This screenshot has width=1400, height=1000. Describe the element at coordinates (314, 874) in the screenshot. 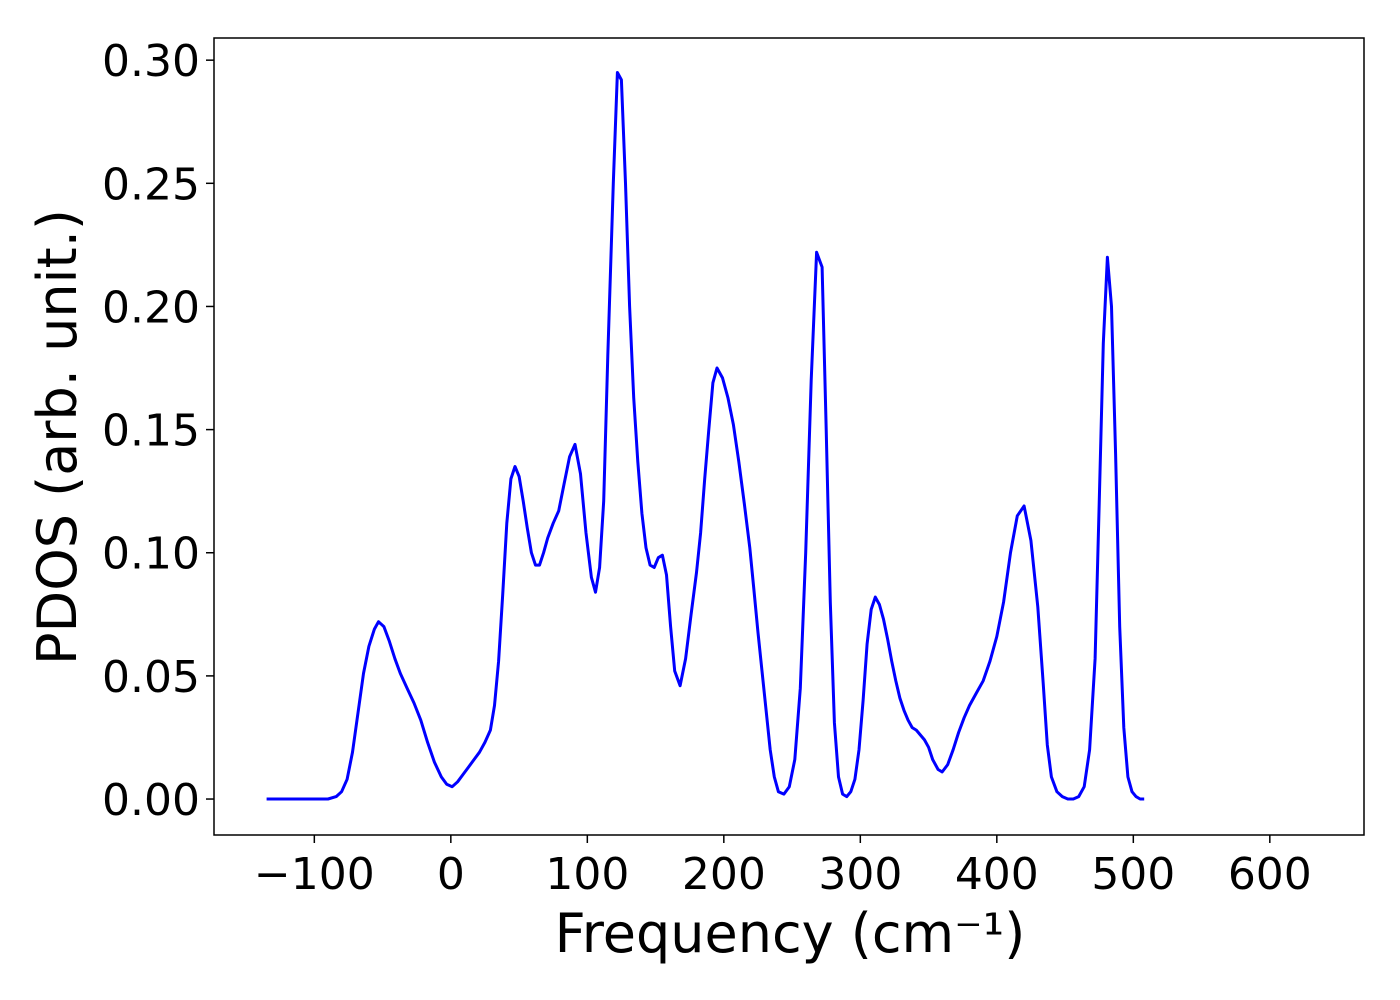

I see `x-tick-label: −100` at that location.